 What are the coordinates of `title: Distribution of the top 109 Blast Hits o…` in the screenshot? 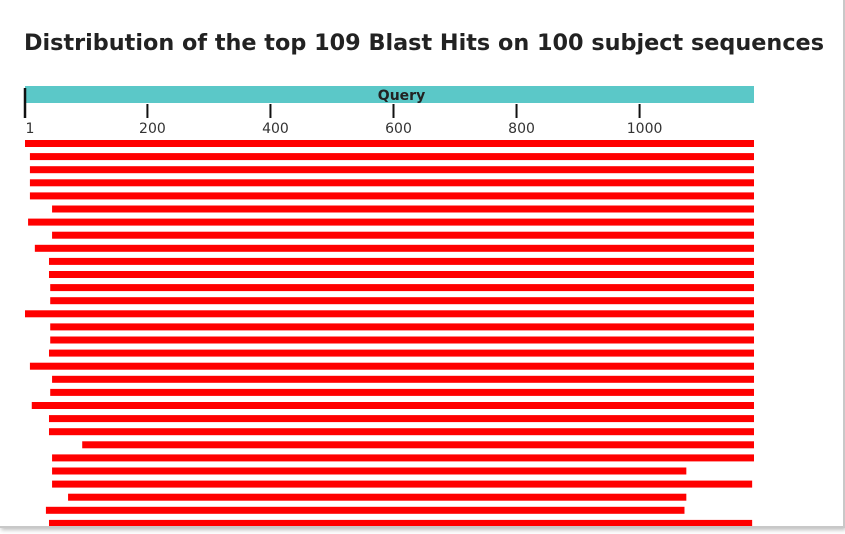 It's located at (424, 43).